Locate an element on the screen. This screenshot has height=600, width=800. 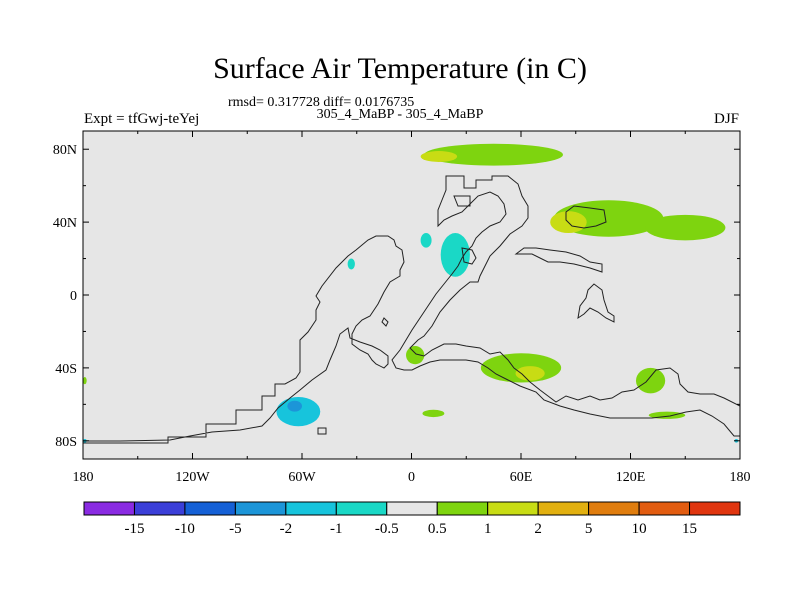
region-south-america-cool-core is located at coordinates (295, 406).